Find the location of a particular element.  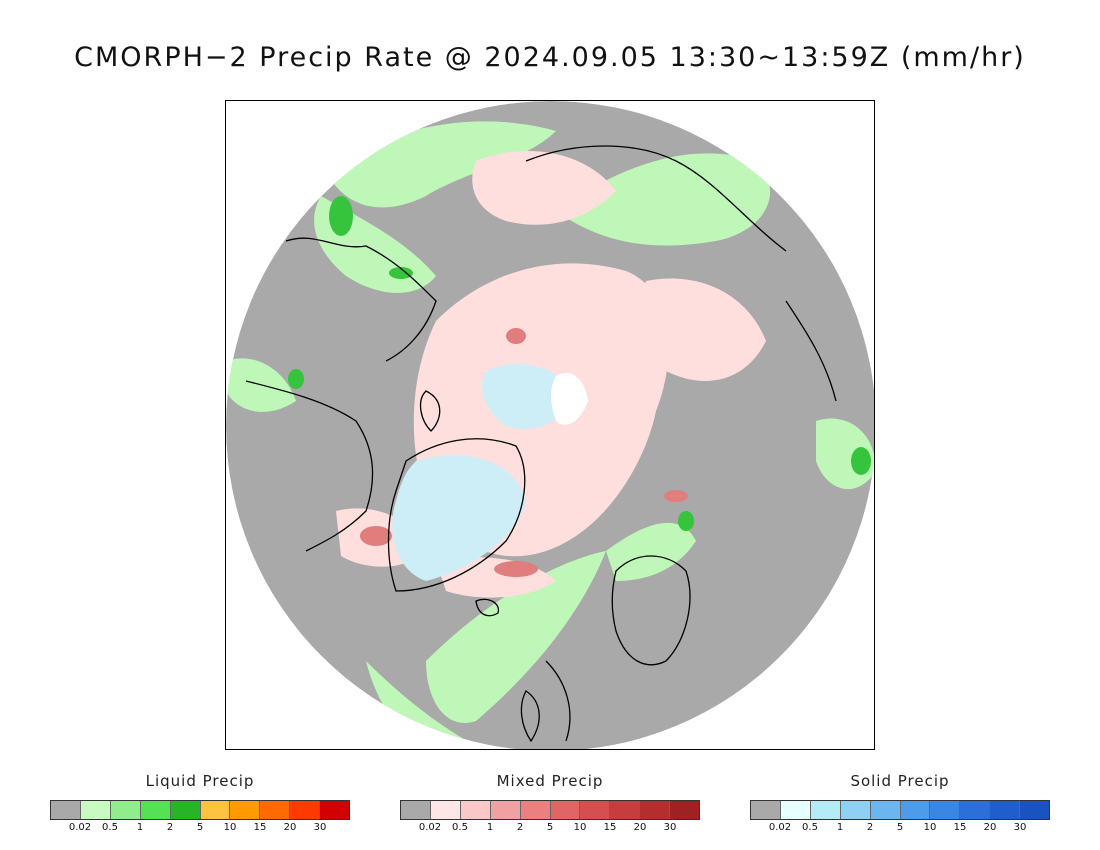

mixed-heavy-spots is located at coordinates (524, 452).